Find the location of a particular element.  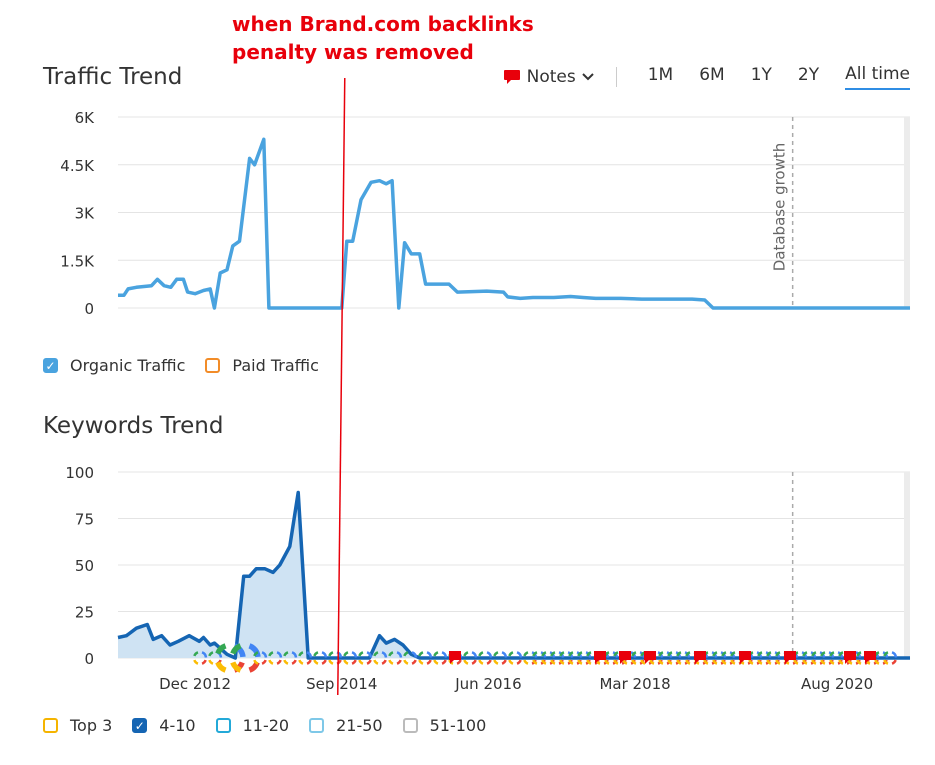

x-tick-label: Dec 2012 is located at coordinates (195, 684).